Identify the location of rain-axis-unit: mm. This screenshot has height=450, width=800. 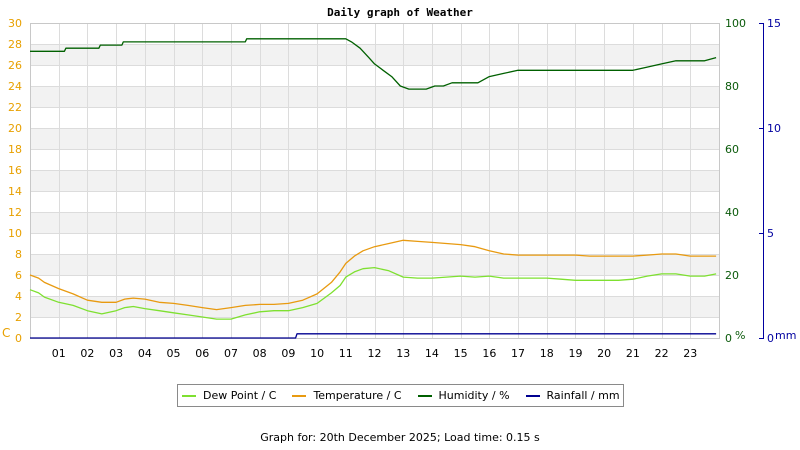
(785, 335).